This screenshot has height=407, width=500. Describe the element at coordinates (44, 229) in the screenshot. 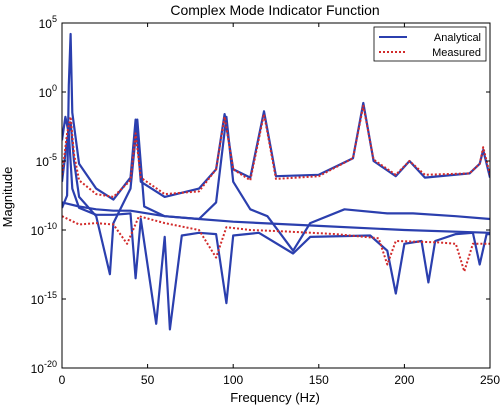

I see `y-tick-label: 10⁻¹⁰` at that location.